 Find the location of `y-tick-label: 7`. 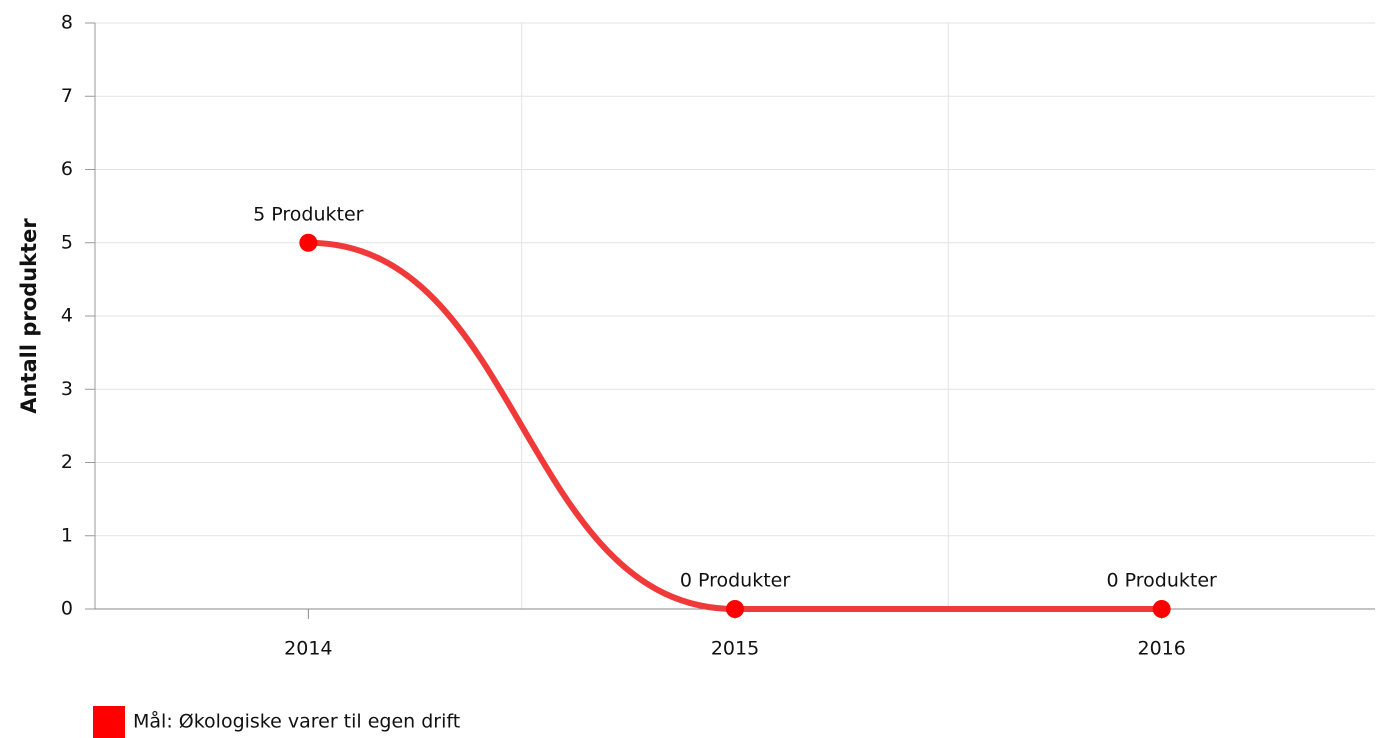

y-tick-label: 7 is located at coordinates (67, 96).